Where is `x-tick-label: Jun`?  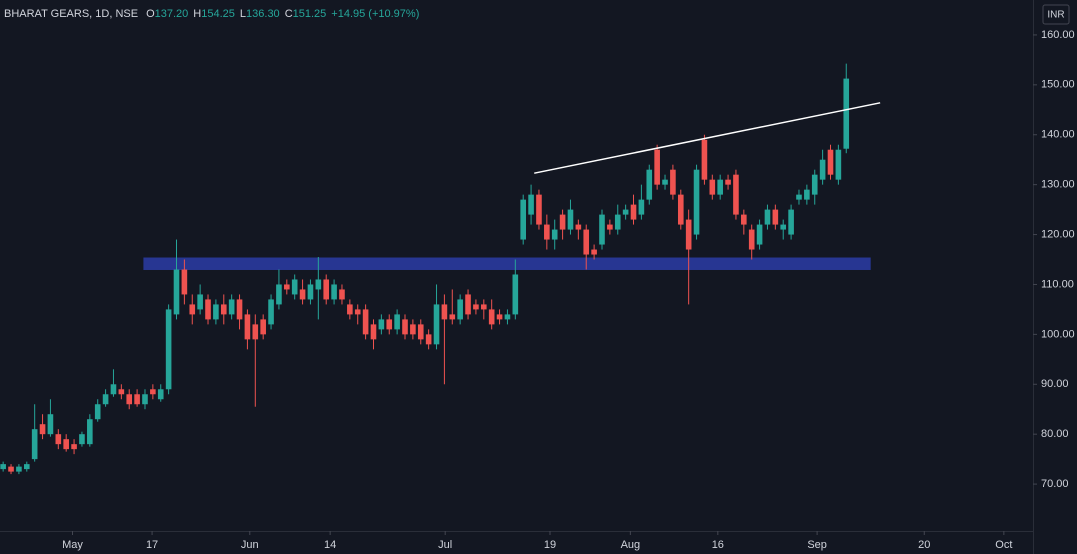 x-tick-label: Jun is located at coordinates (250, 545).